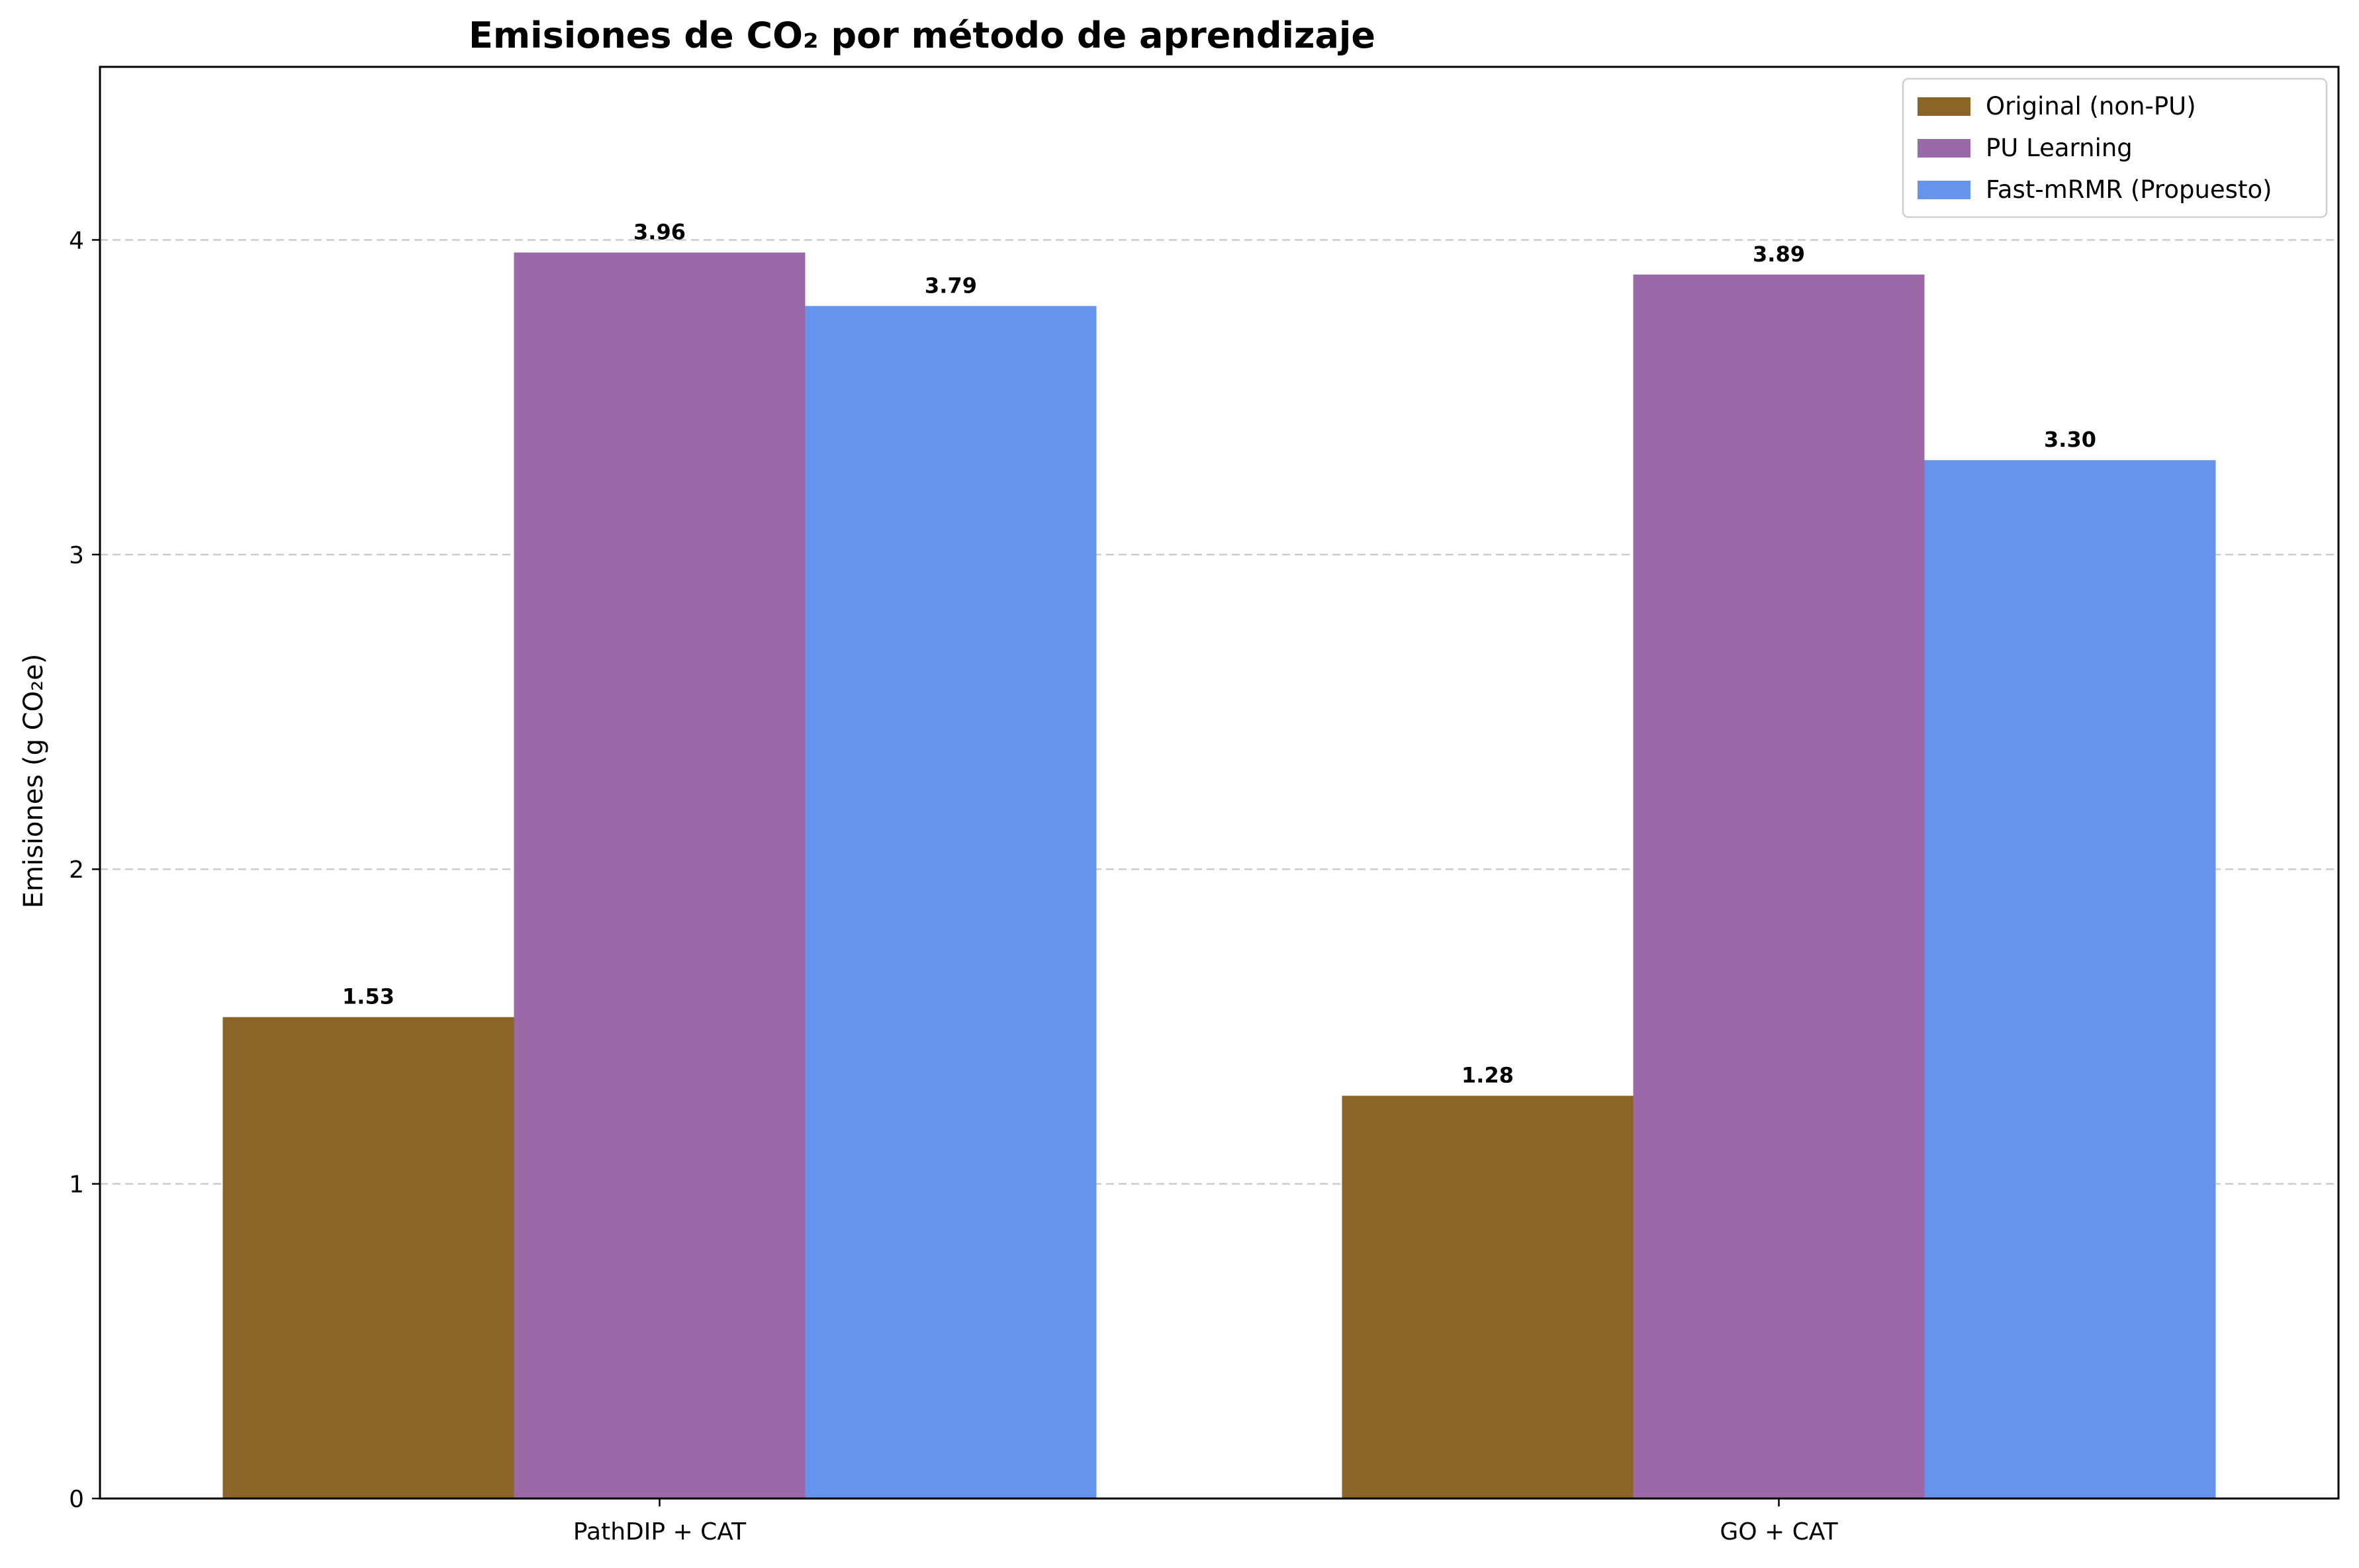  What do you see at coordinates (951, 902) in the screenshot?
I see `bar-fast-mrmr-propuesto--0` at bounding box center [951, 902].